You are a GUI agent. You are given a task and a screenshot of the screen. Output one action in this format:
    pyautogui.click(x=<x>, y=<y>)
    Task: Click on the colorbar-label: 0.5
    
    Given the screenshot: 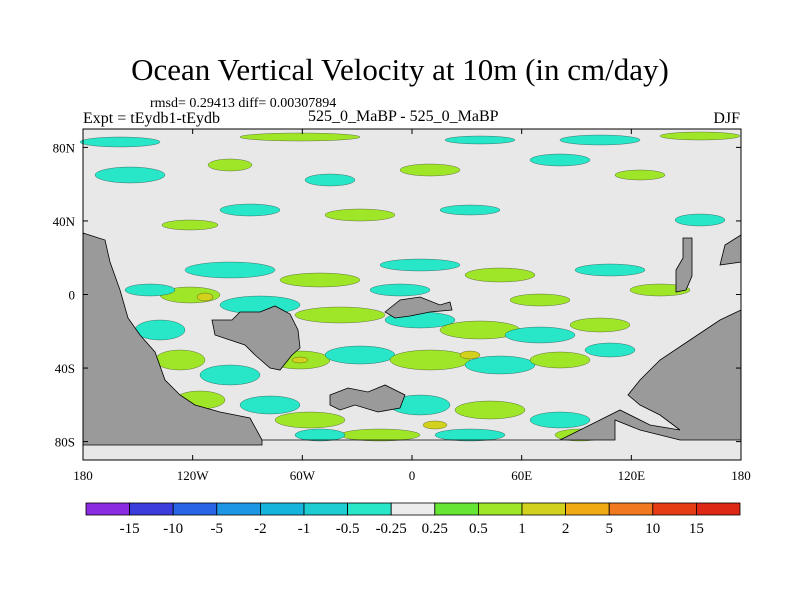 What is the action you would take?
    pyautogui.click(x=478, y=529)
    